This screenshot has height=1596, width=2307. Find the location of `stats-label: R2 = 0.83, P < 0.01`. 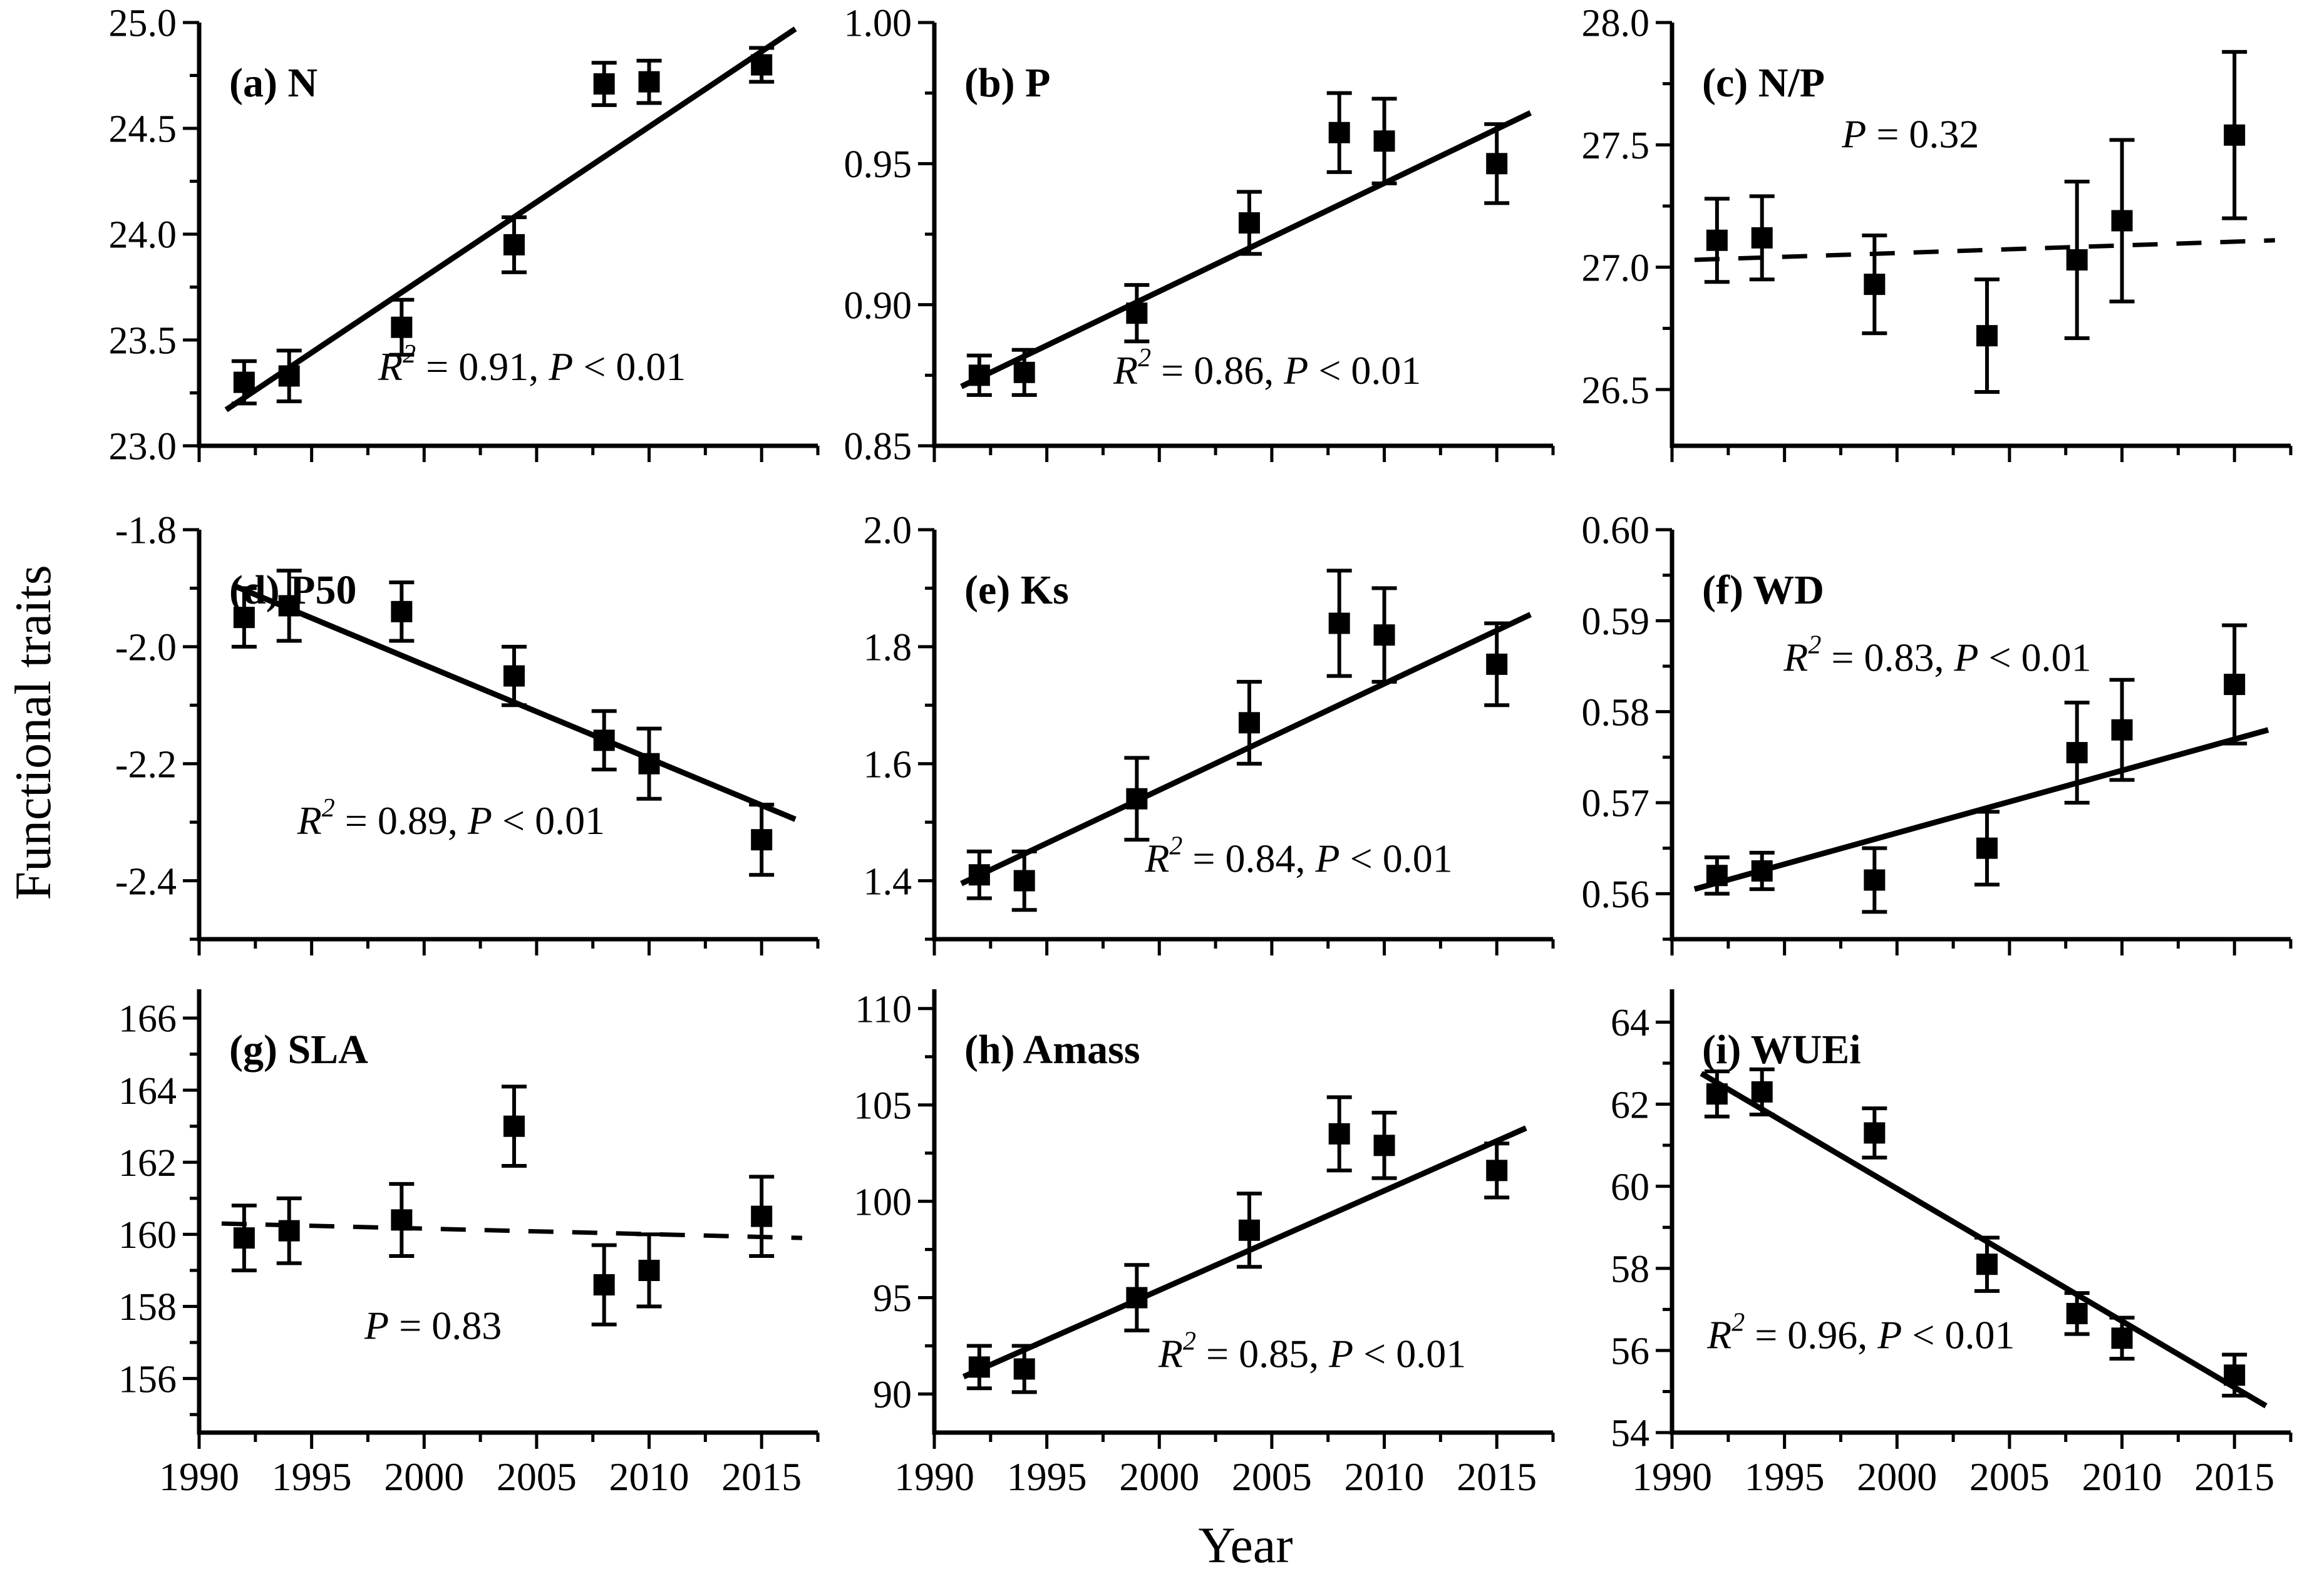

stats-label: R2 = 0.83, P < 0.01 is located at coordinates (1937, 655).